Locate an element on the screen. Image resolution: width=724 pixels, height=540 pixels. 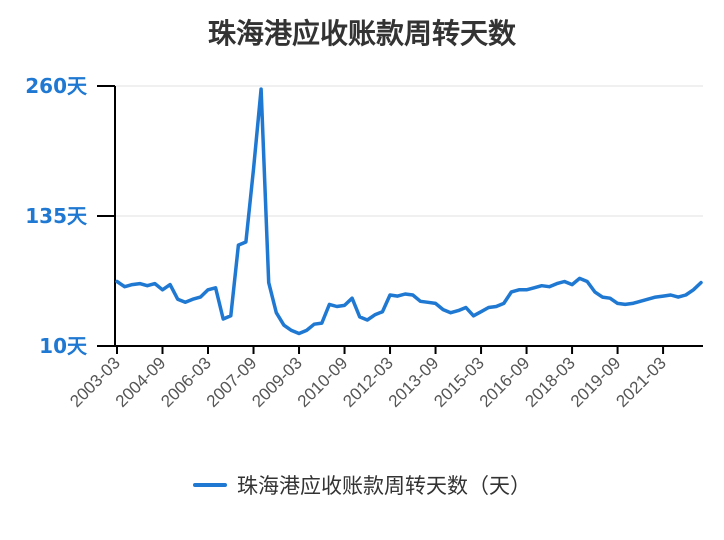
y-tick-label: 10天 is located at coordinates (63, 346).